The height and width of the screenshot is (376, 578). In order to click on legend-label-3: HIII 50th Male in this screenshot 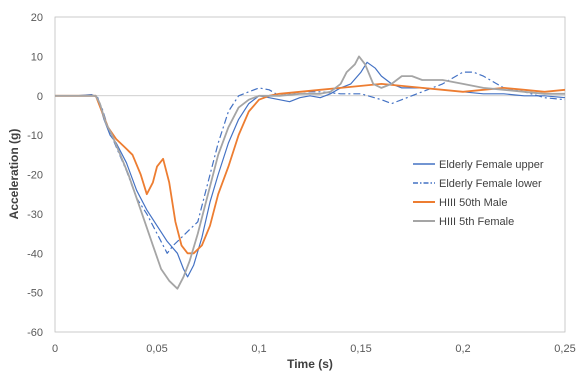, I will do `click(473, 203)`.